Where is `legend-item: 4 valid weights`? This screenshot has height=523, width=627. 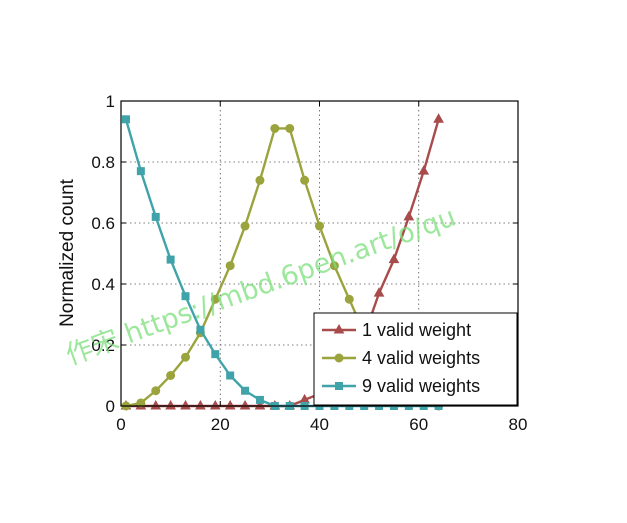
legend-item: 4 valid weights is located at coordinates (401, 358).